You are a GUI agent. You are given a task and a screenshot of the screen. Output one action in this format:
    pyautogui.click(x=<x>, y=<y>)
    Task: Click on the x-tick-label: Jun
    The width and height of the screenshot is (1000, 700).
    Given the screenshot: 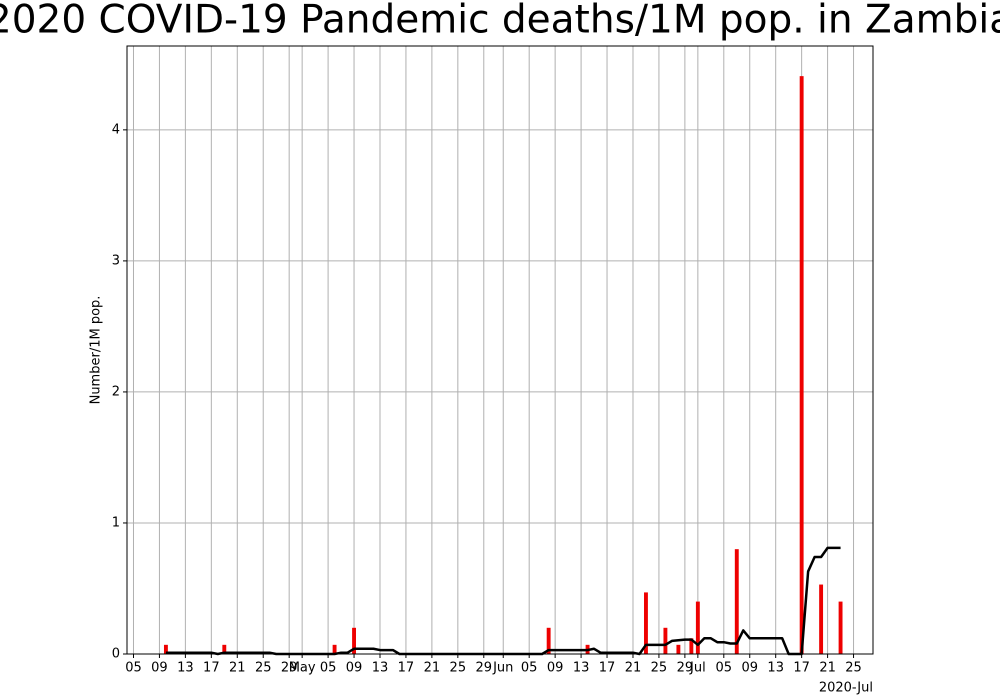 What is the action you would take?
    pyautogui.click(x=502, y=668)
    